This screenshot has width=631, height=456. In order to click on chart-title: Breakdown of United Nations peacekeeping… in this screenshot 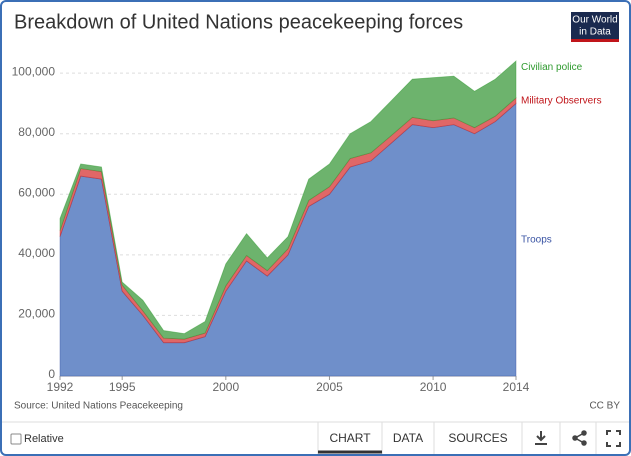, I will do `click(238, 22)`.